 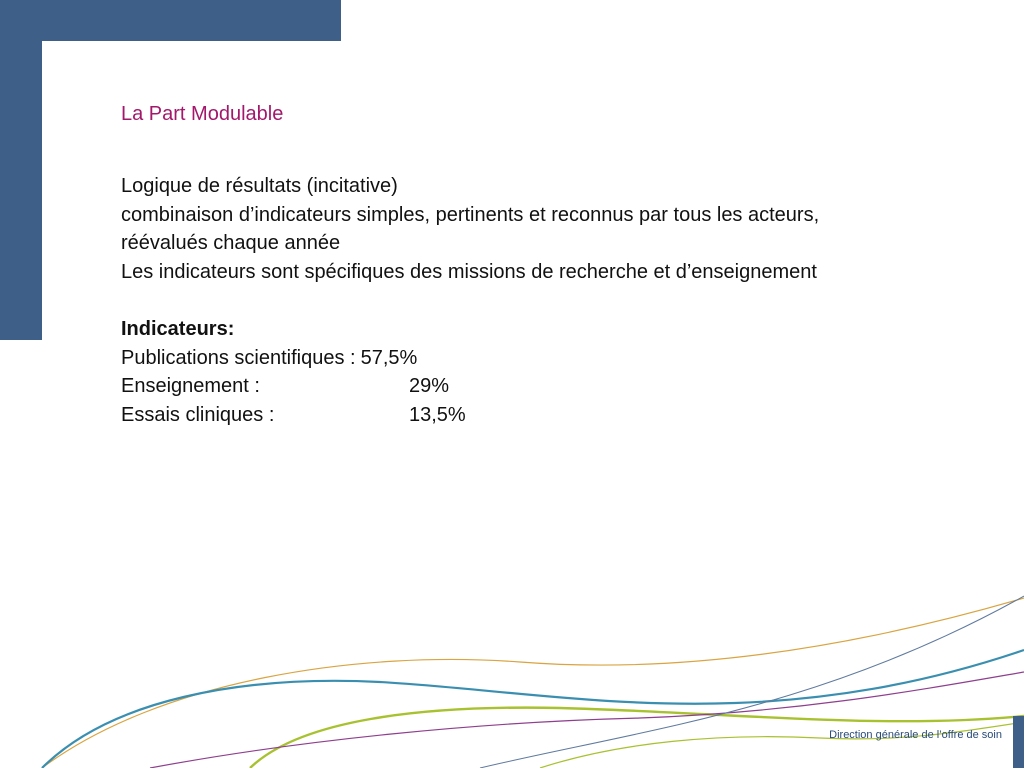 What do you see at coordinates (437, 414) in the screenshot?
I see `indicator-value: 13,5%` at bounding box center [437, 414].